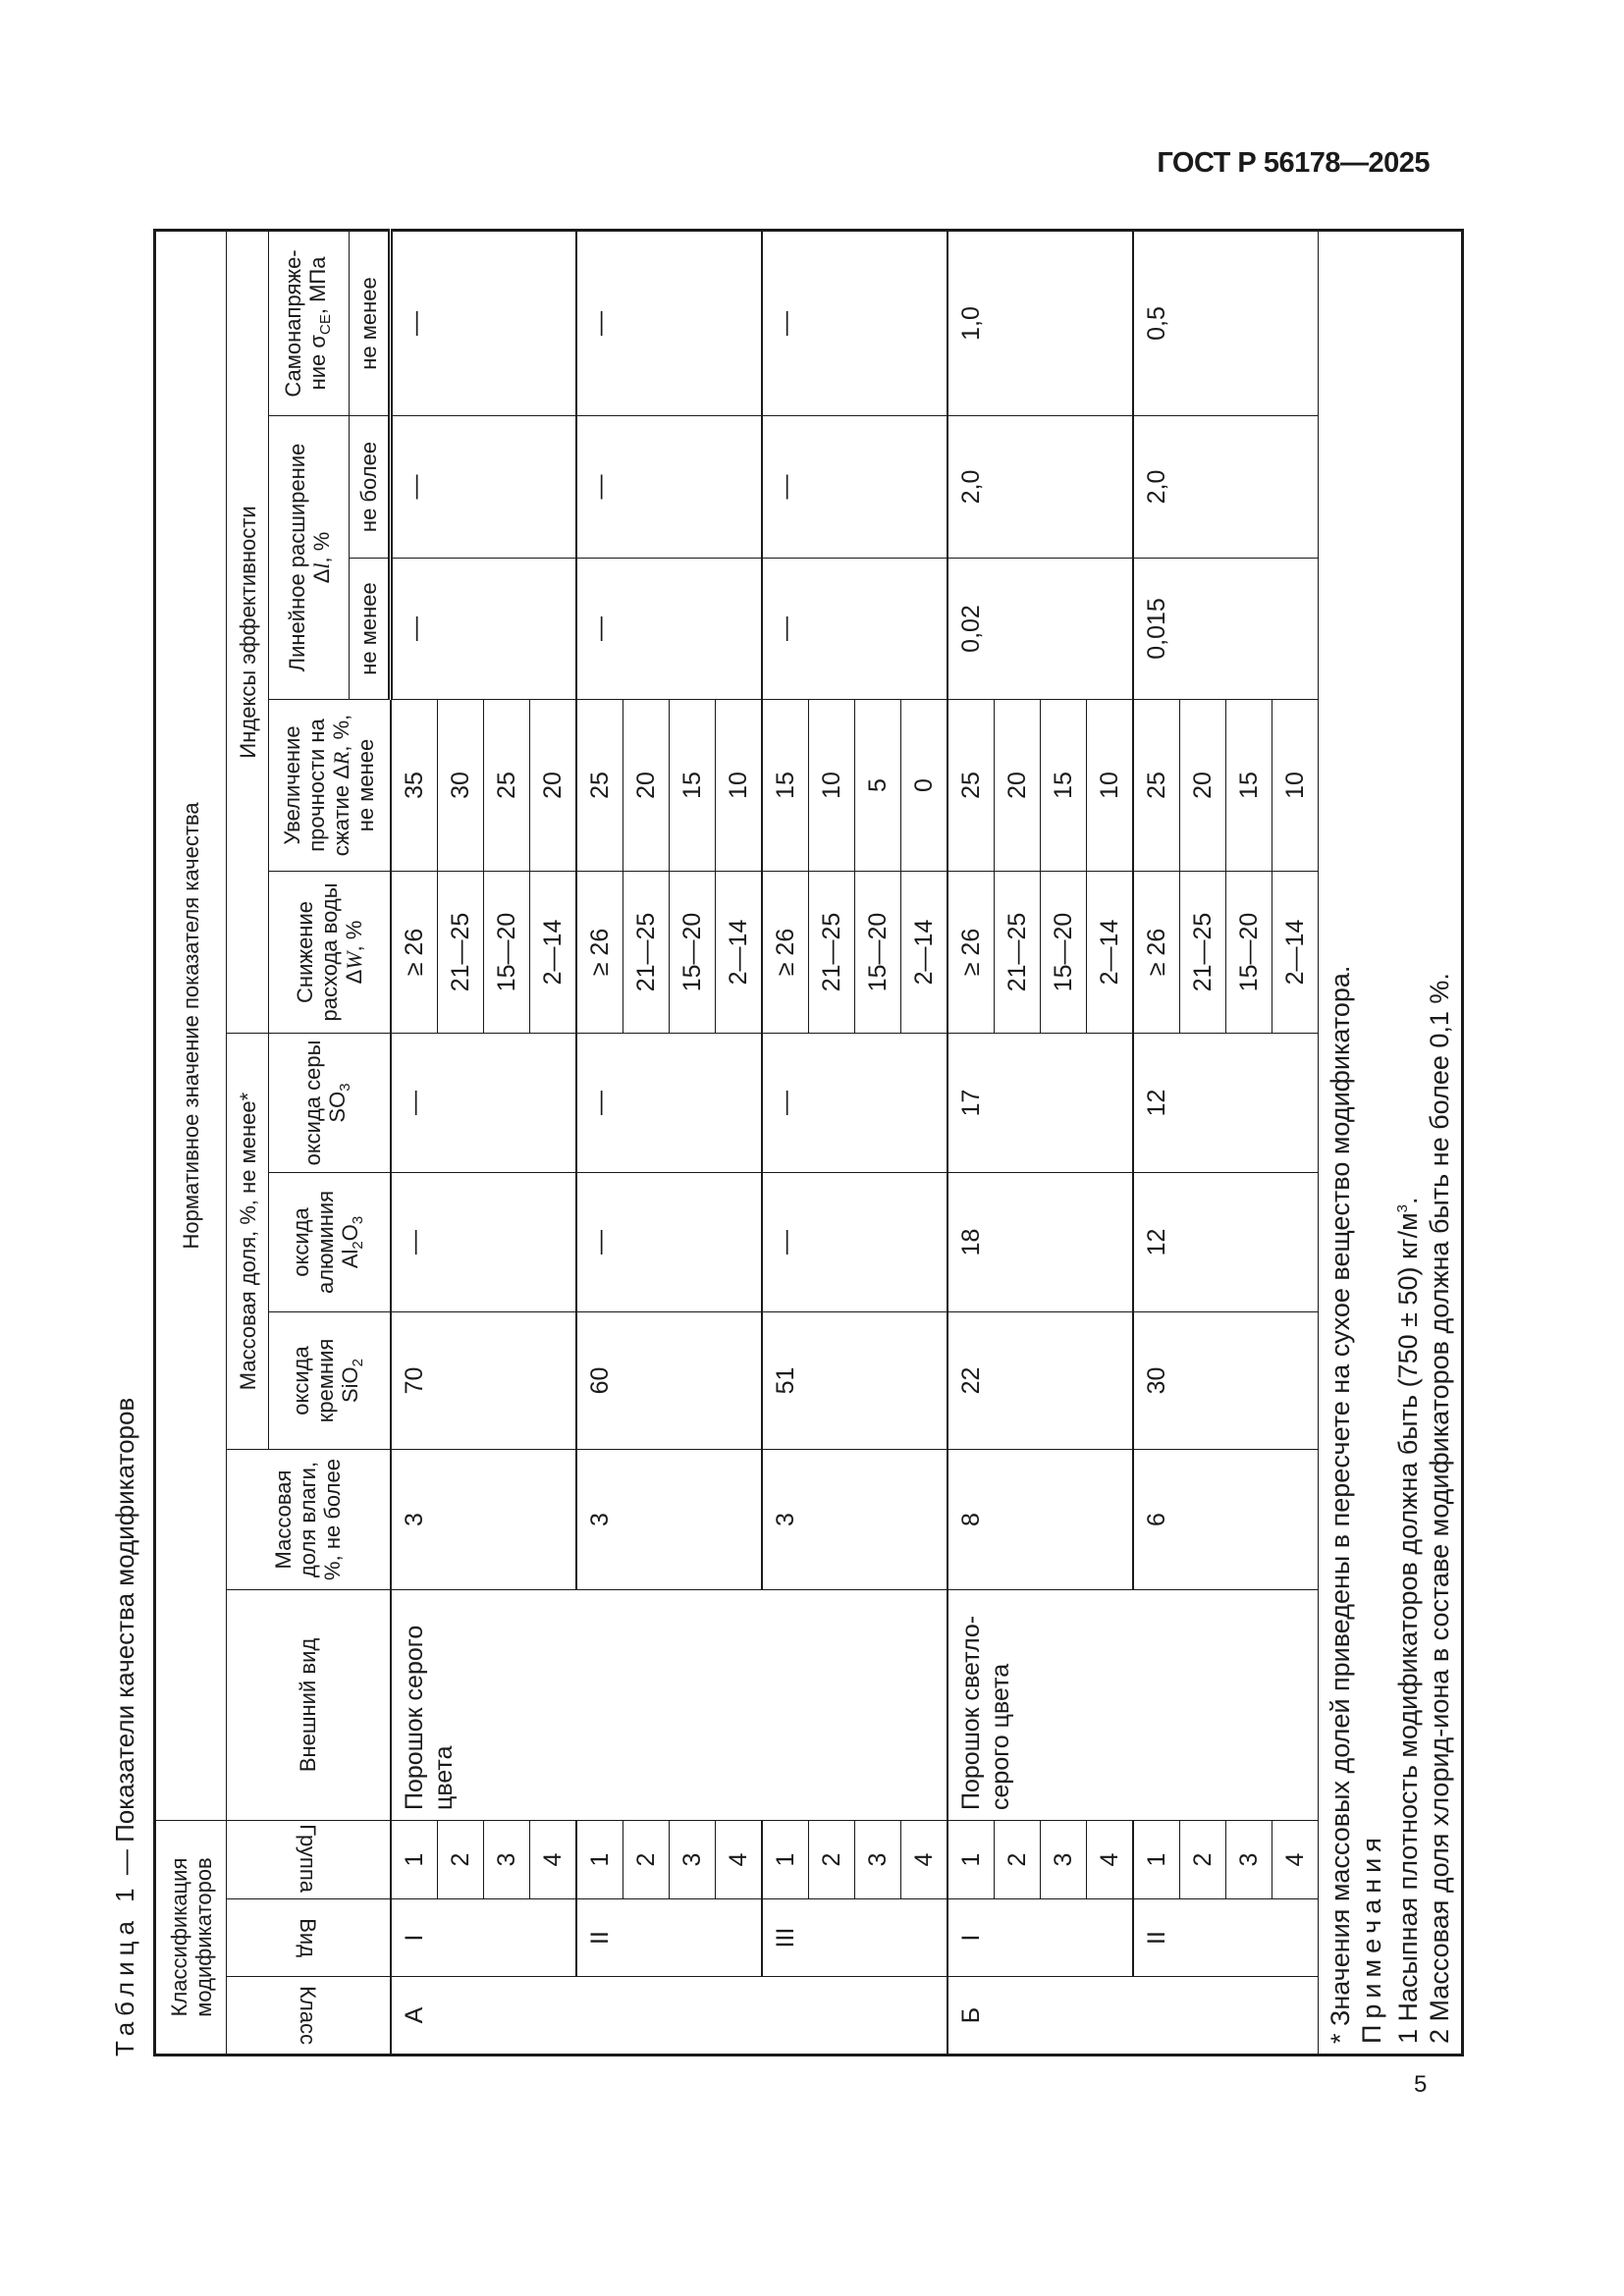 The image size is (1624, 2296). What do you see at coordinates (1421, 2084) in the screenshot?
I see `page-number: 5` at bounding box center [1421, 2084].